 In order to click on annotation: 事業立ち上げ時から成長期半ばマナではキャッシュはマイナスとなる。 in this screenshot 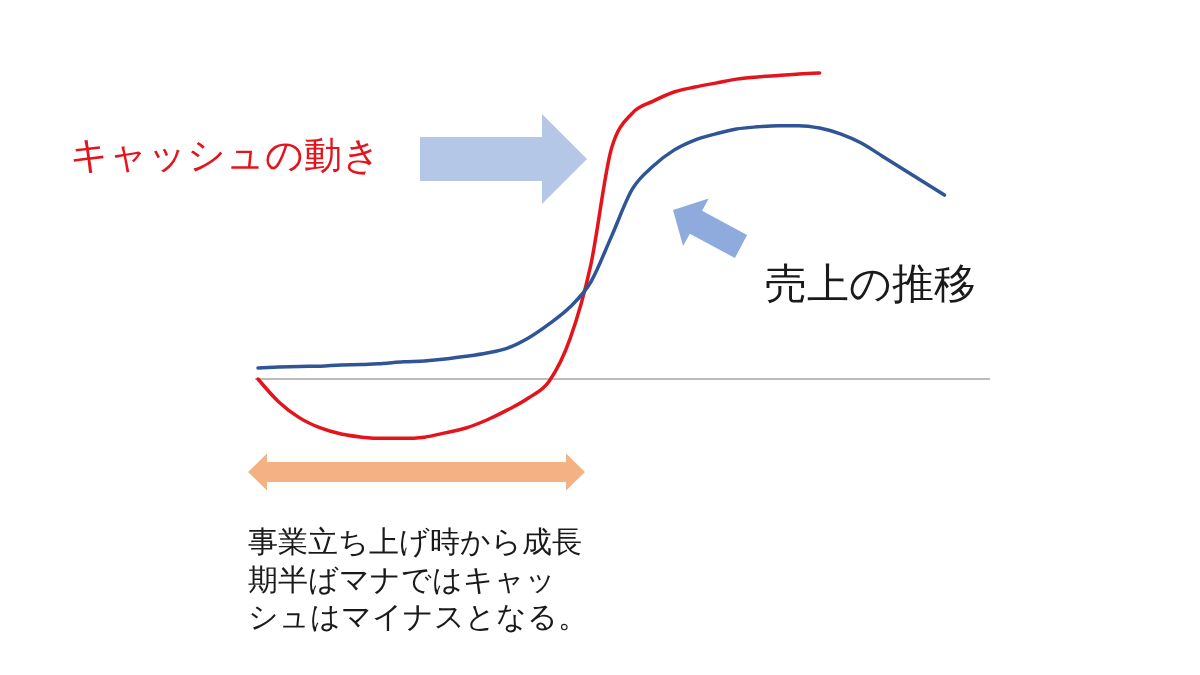, I will do `click(418, 580)`.